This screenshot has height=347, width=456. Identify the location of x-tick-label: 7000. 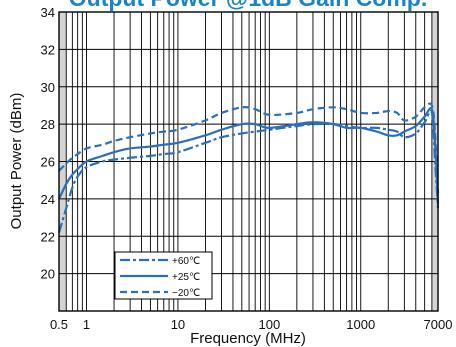
(438, 324).